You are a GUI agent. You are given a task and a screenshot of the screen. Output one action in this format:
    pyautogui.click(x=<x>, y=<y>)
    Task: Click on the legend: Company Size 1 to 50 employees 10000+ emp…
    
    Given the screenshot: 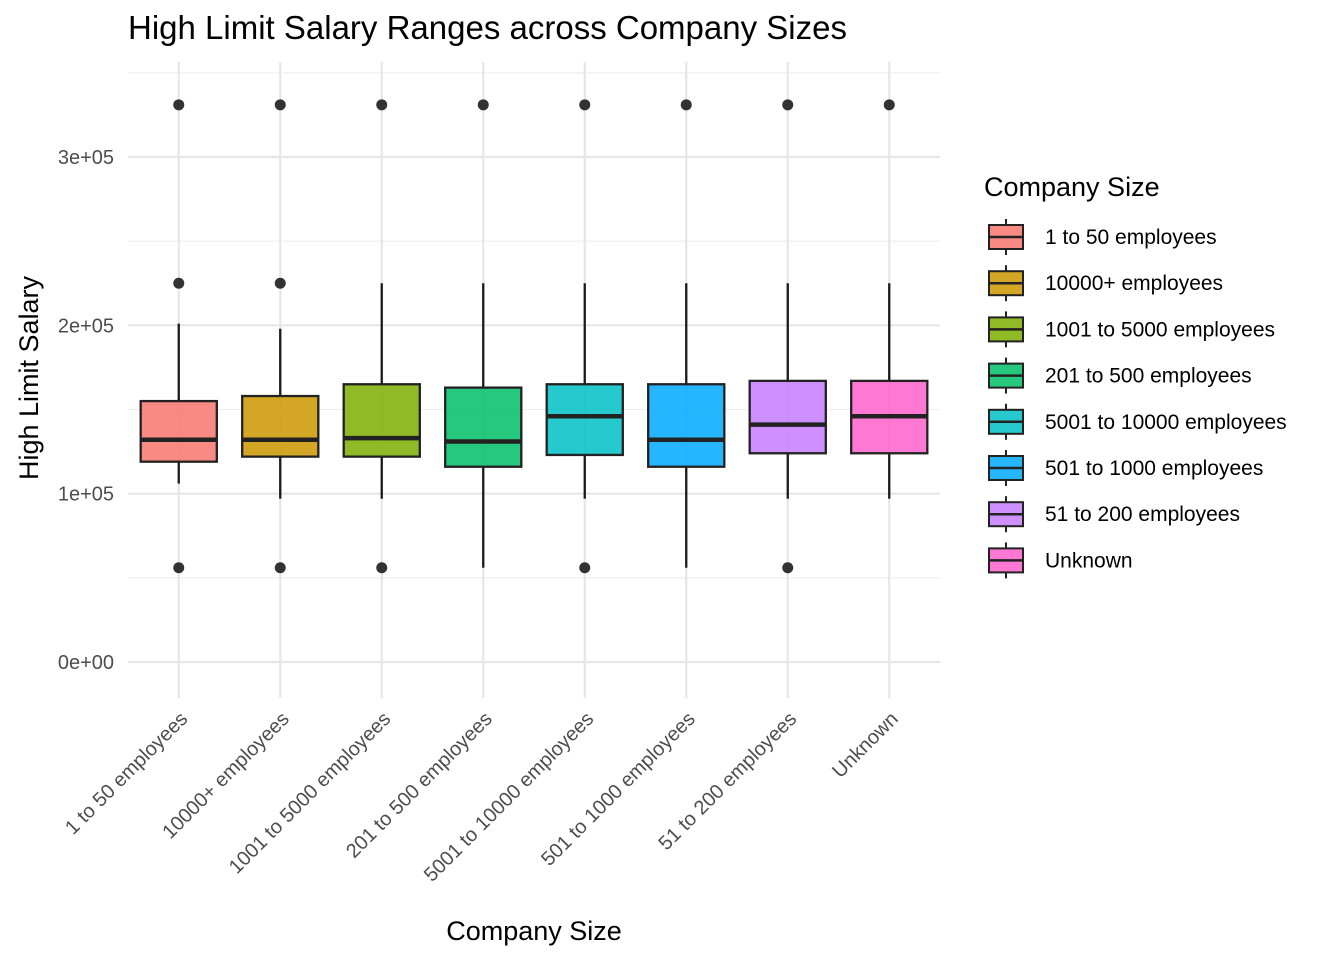 What is the action you would take?
    pyautogui.click(x=1135, y=375)
    